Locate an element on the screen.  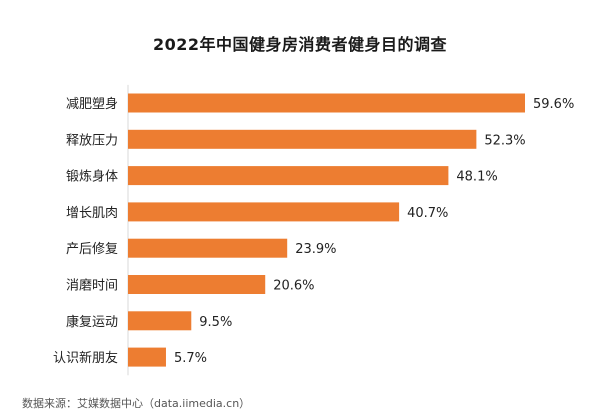
value-label: 9.5% is located at coordinates (215, 322).